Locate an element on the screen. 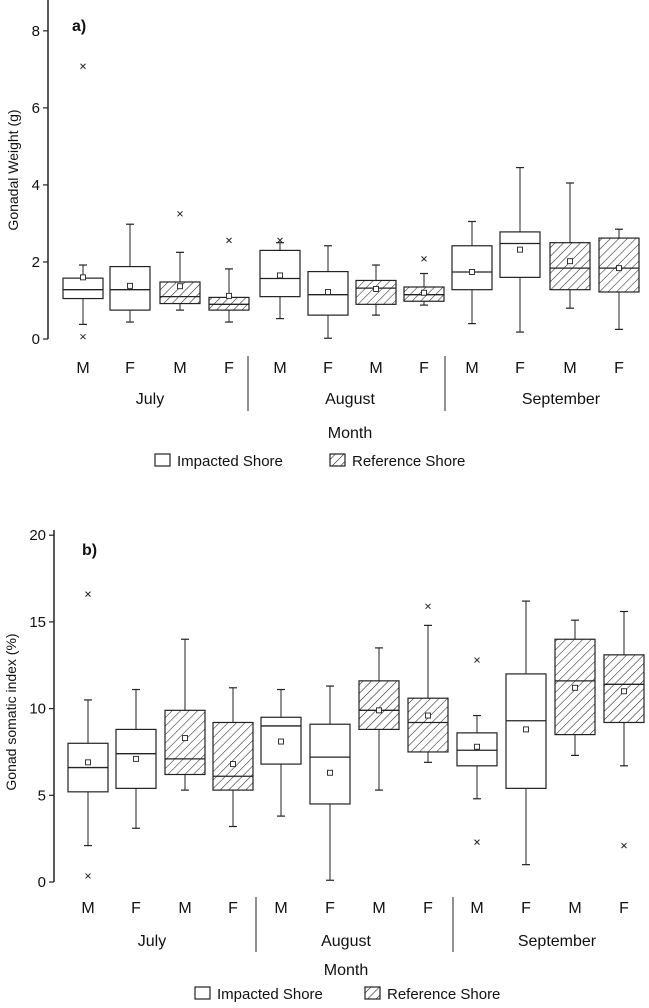  legend: Impacted Shore Reference Shore is located at coordinates (309, 461).